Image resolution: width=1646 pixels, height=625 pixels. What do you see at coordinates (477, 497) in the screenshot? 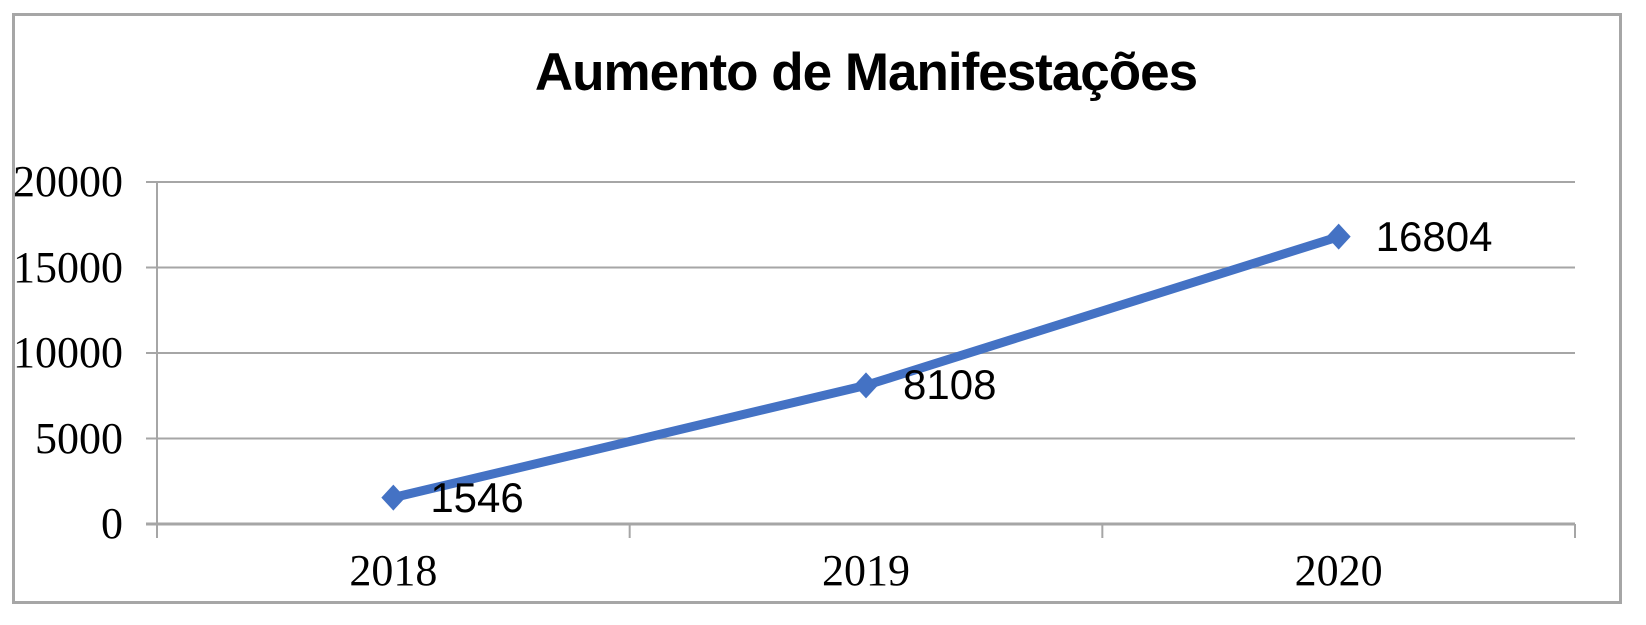
I see `data-point-label: 1546` at bounding box center [477, 497].